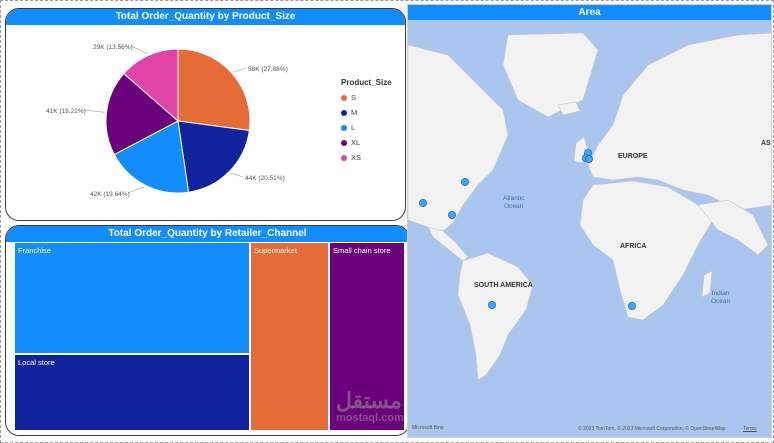 The image size is (774, 443). What do you see at coordinates (362, 250) in the screenshot?
I see `treemap-label: Small chain store` at bounding box center [362, 250].